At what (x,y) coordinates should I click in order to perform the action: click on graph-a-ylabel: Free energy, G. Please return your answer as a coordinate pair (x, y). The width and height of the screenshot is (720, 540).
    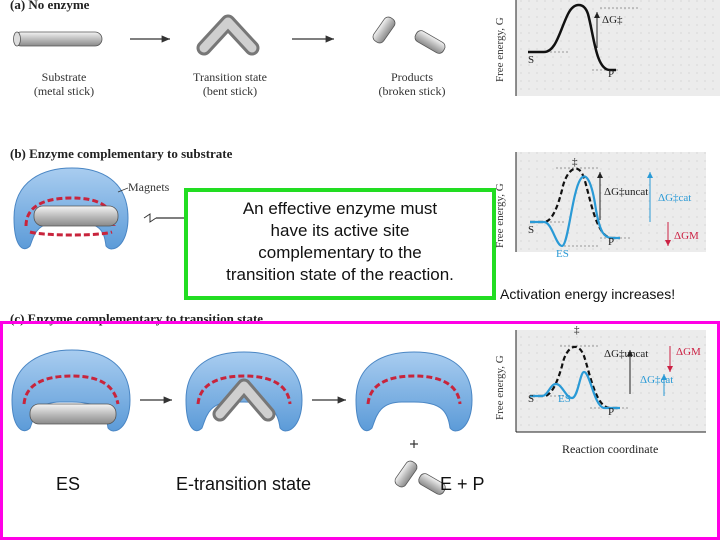
    Looking at the image, I should click on (500, 49).